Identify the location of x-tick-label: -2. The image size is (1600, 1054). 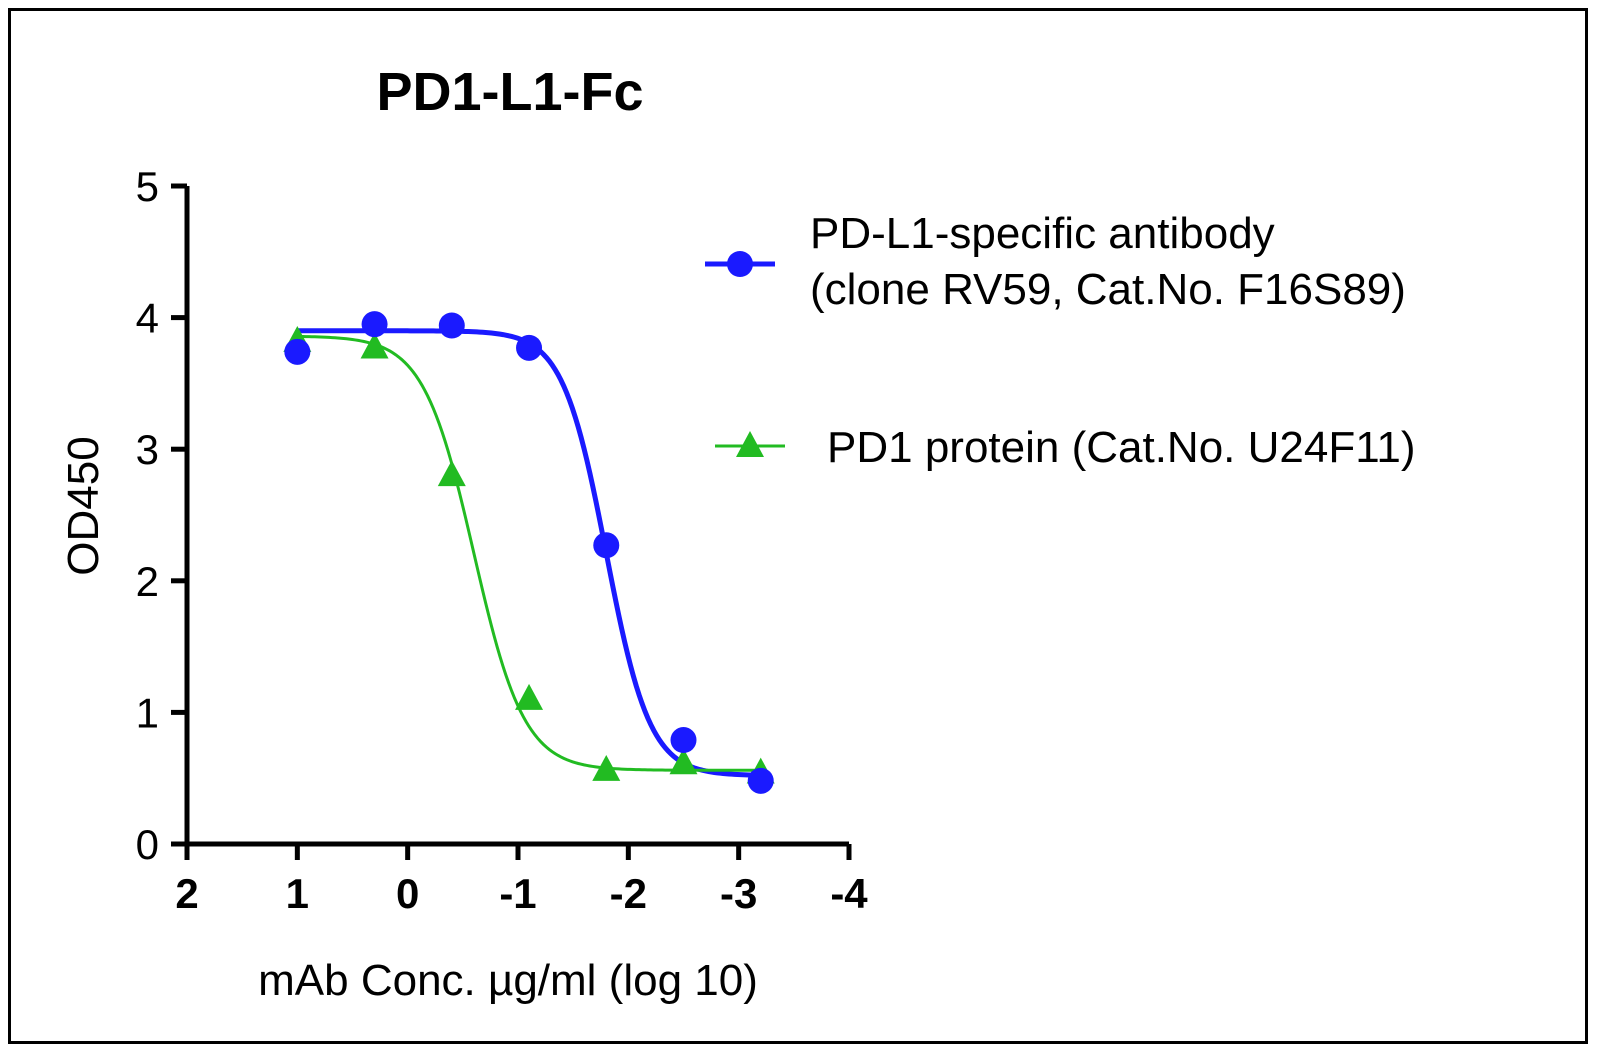
(628, 893).